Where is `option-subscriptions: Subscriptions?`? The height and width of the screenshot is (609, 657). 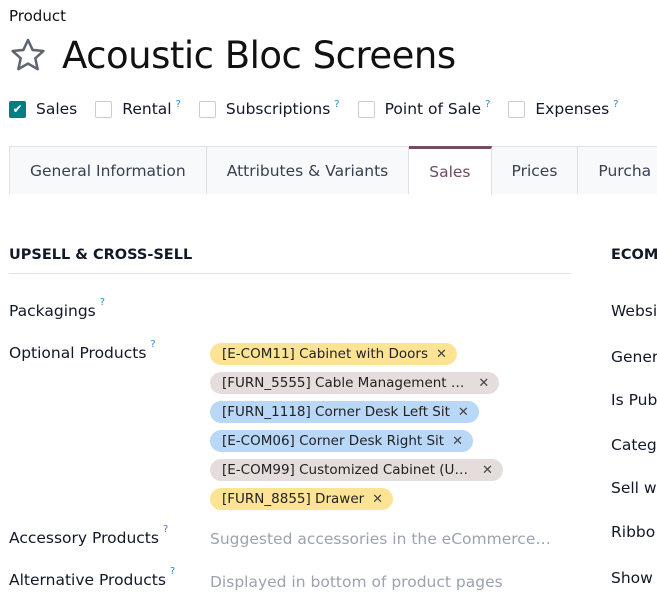
option-subscriptions: Subscriptions? is located at coordinates (269, 108).